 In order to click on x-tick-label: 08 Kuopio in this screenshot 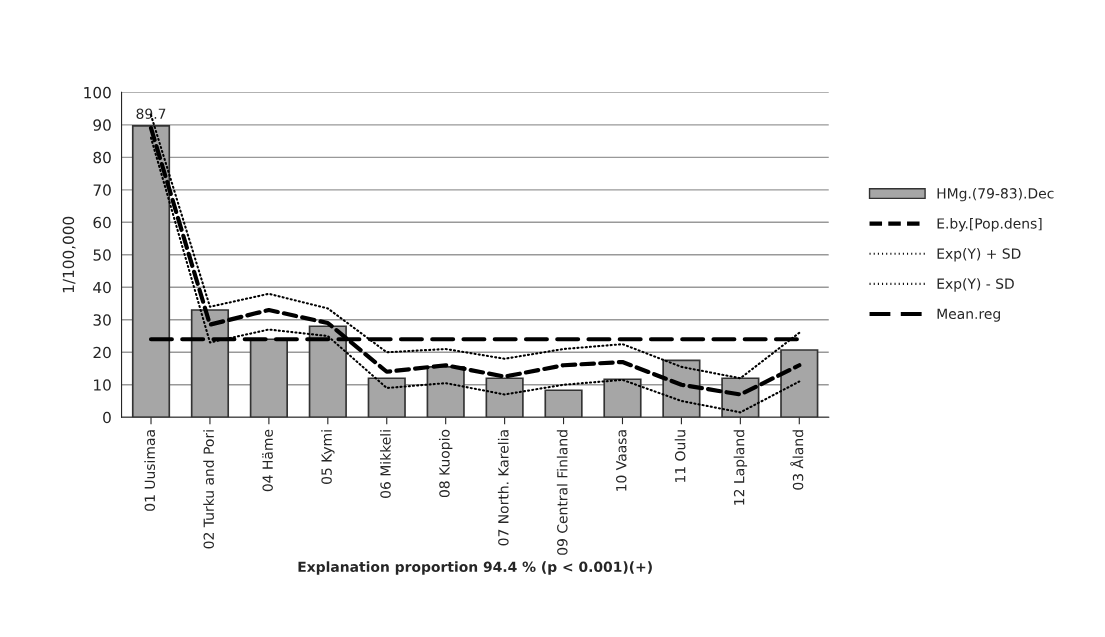, I will do `click(445, 463)`.